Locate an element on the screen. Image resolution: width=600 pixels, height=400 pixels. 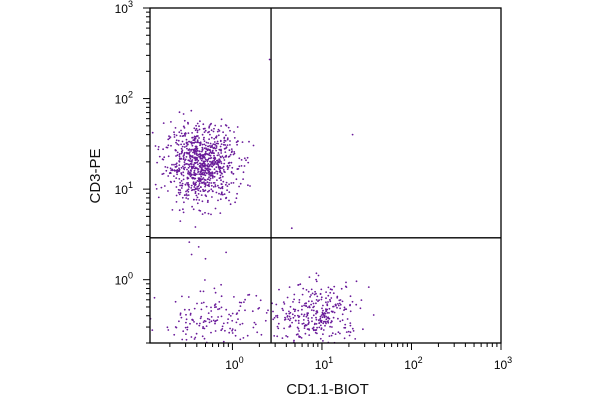
x-tick-label: 102 is located at coordinates (413, 363).